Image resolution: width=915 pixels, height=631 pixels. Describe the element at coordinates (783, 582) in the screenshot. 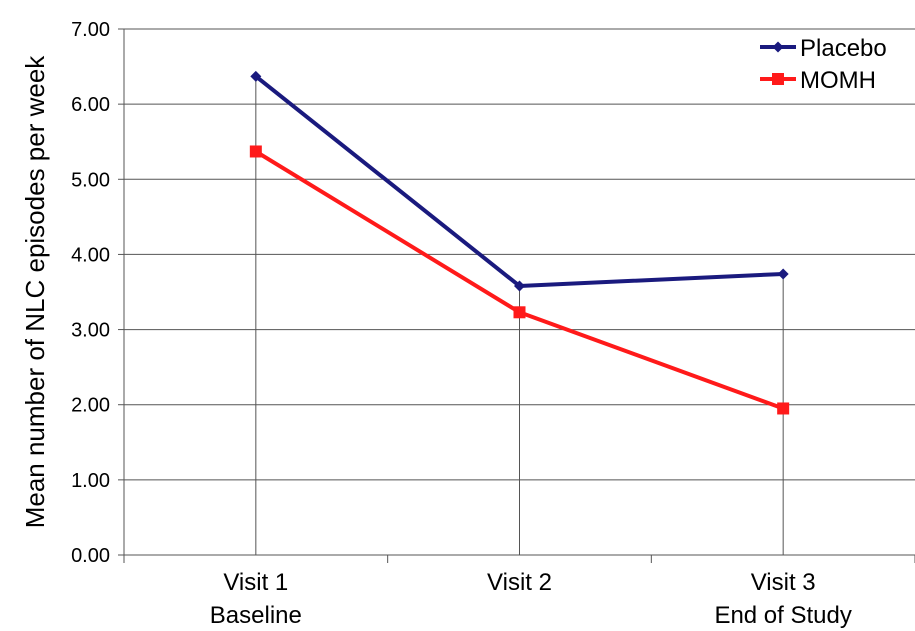

I see `x-tick-label: Visit 3` at that location.